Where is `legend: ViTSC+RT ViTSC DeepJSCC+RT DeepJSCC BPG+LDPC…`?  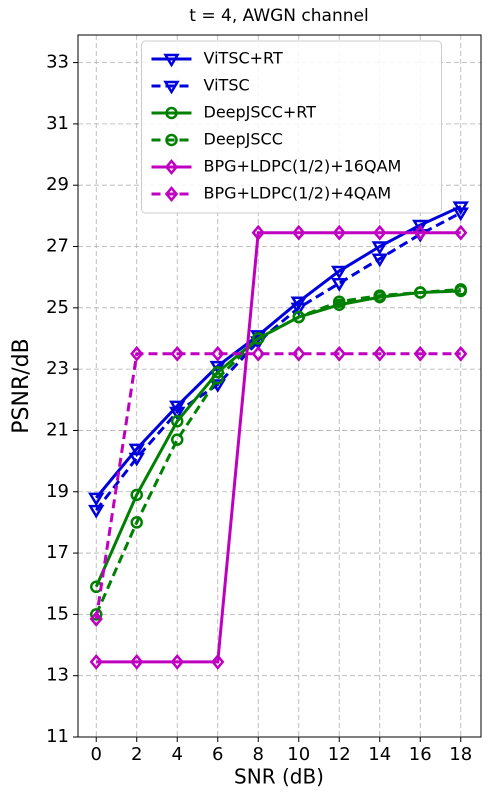 legend: ViTSC+RT ViTSC DeepJSCC+RT DeepJSCC BPG+LDPC… is located at coordinates (291, 127).